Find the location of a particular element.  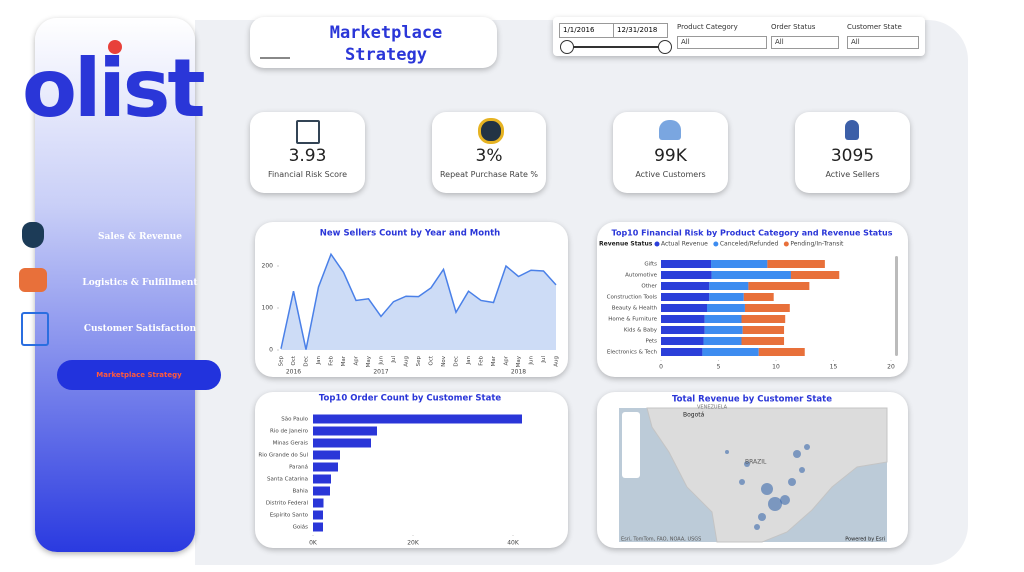

area is located at coordinates (418, 302).